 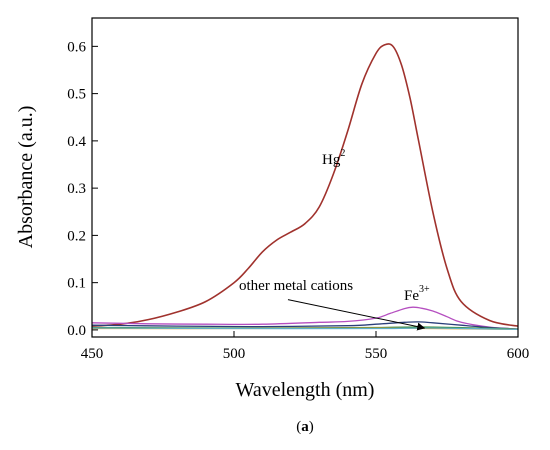 What do you see at coordinates (376, 354) in the screenshot?
I see `x-tick-label: 550` at bounding box center [376, 354].